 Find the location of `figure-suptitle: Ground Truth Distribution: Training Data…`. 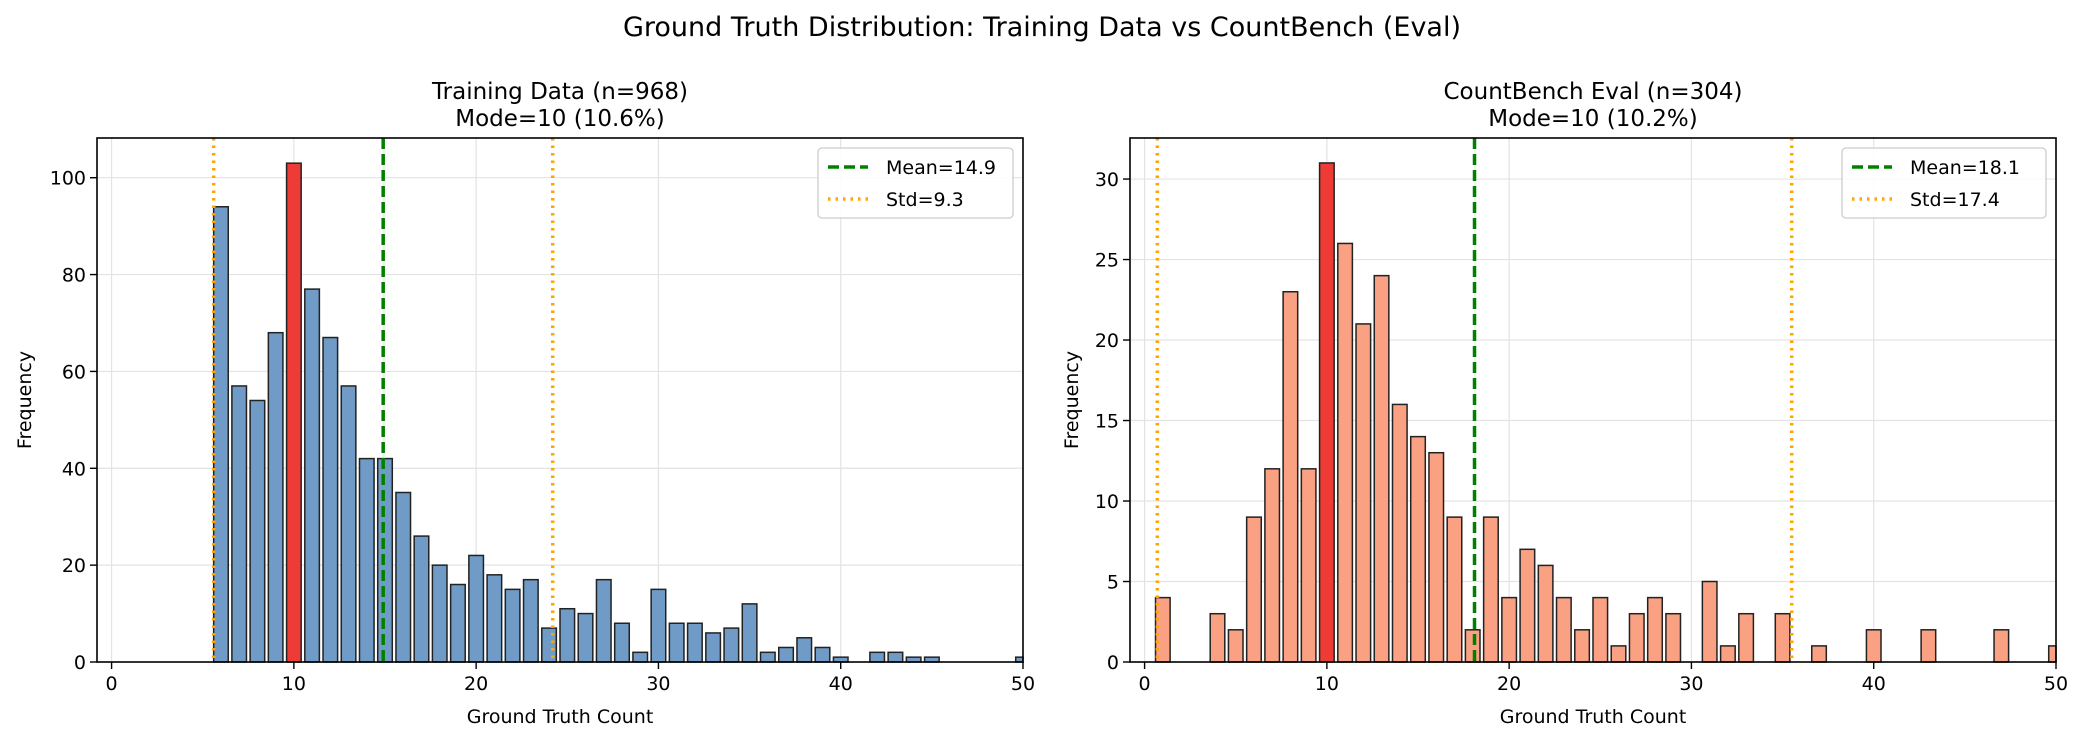

figure-suptitle: Ground Truth Distribution: Training Data… is located at coordinates (1042, 27).